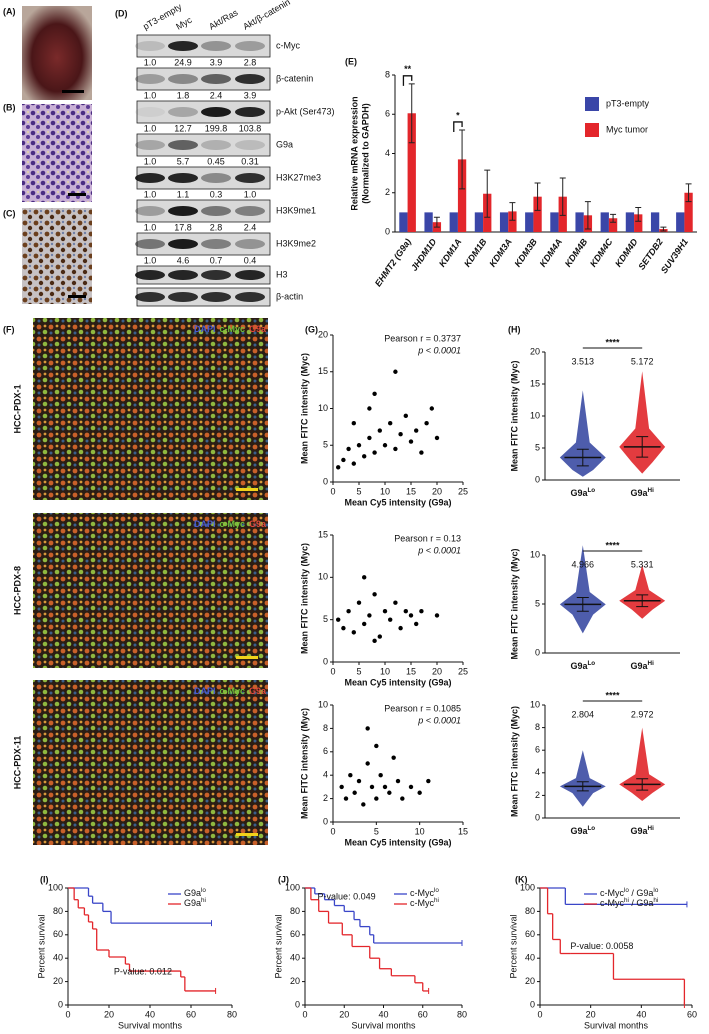 Image resolution: width=709 pixels, height=1034 pixels. What do you see at coordinates (288, 45) in the screenshot?
I see `blot-row-label: c-Myc` at bounding box center [288, 45].